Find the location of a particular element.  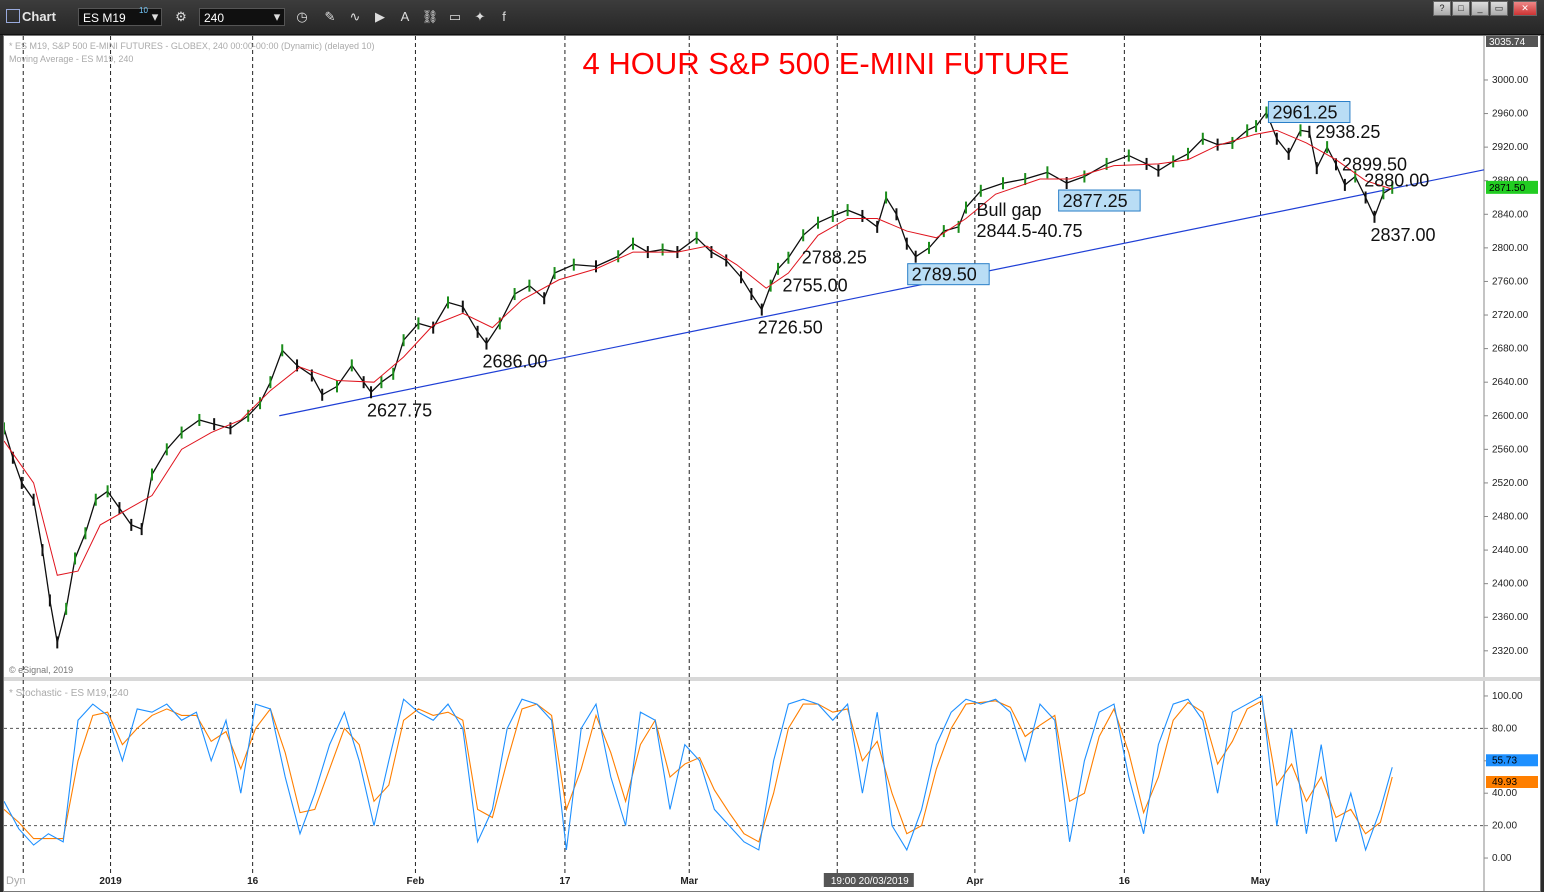

price-tick-label: 2440.00 is located at coordinates (1510, 550).